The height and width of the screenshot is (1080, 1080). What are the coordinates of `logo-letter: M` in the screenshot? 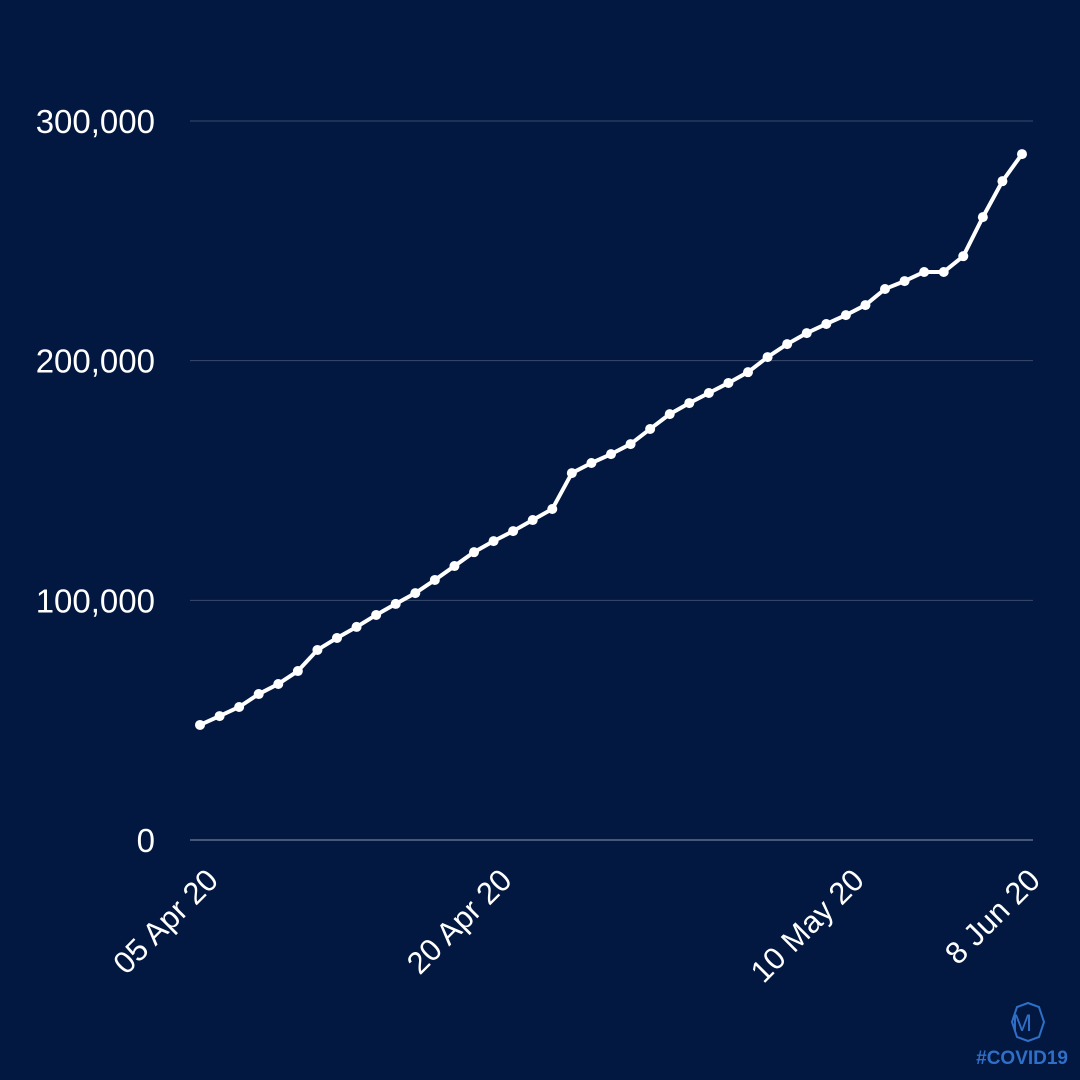 It's located at (1022, 1023).